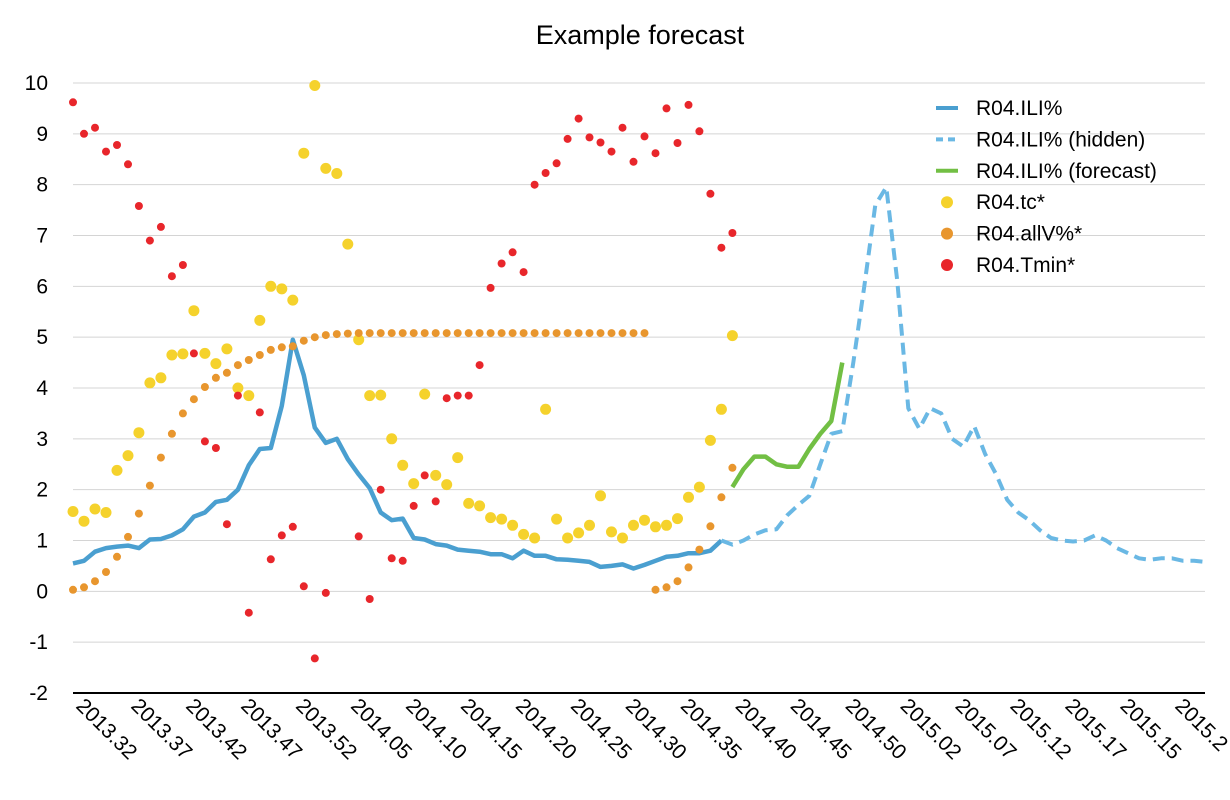 This screenshot has height=800, width=1230. Describe the element at coordinates (1019, 108) in the screenshot. I see `legend-label: R04.ILI%` at that location.